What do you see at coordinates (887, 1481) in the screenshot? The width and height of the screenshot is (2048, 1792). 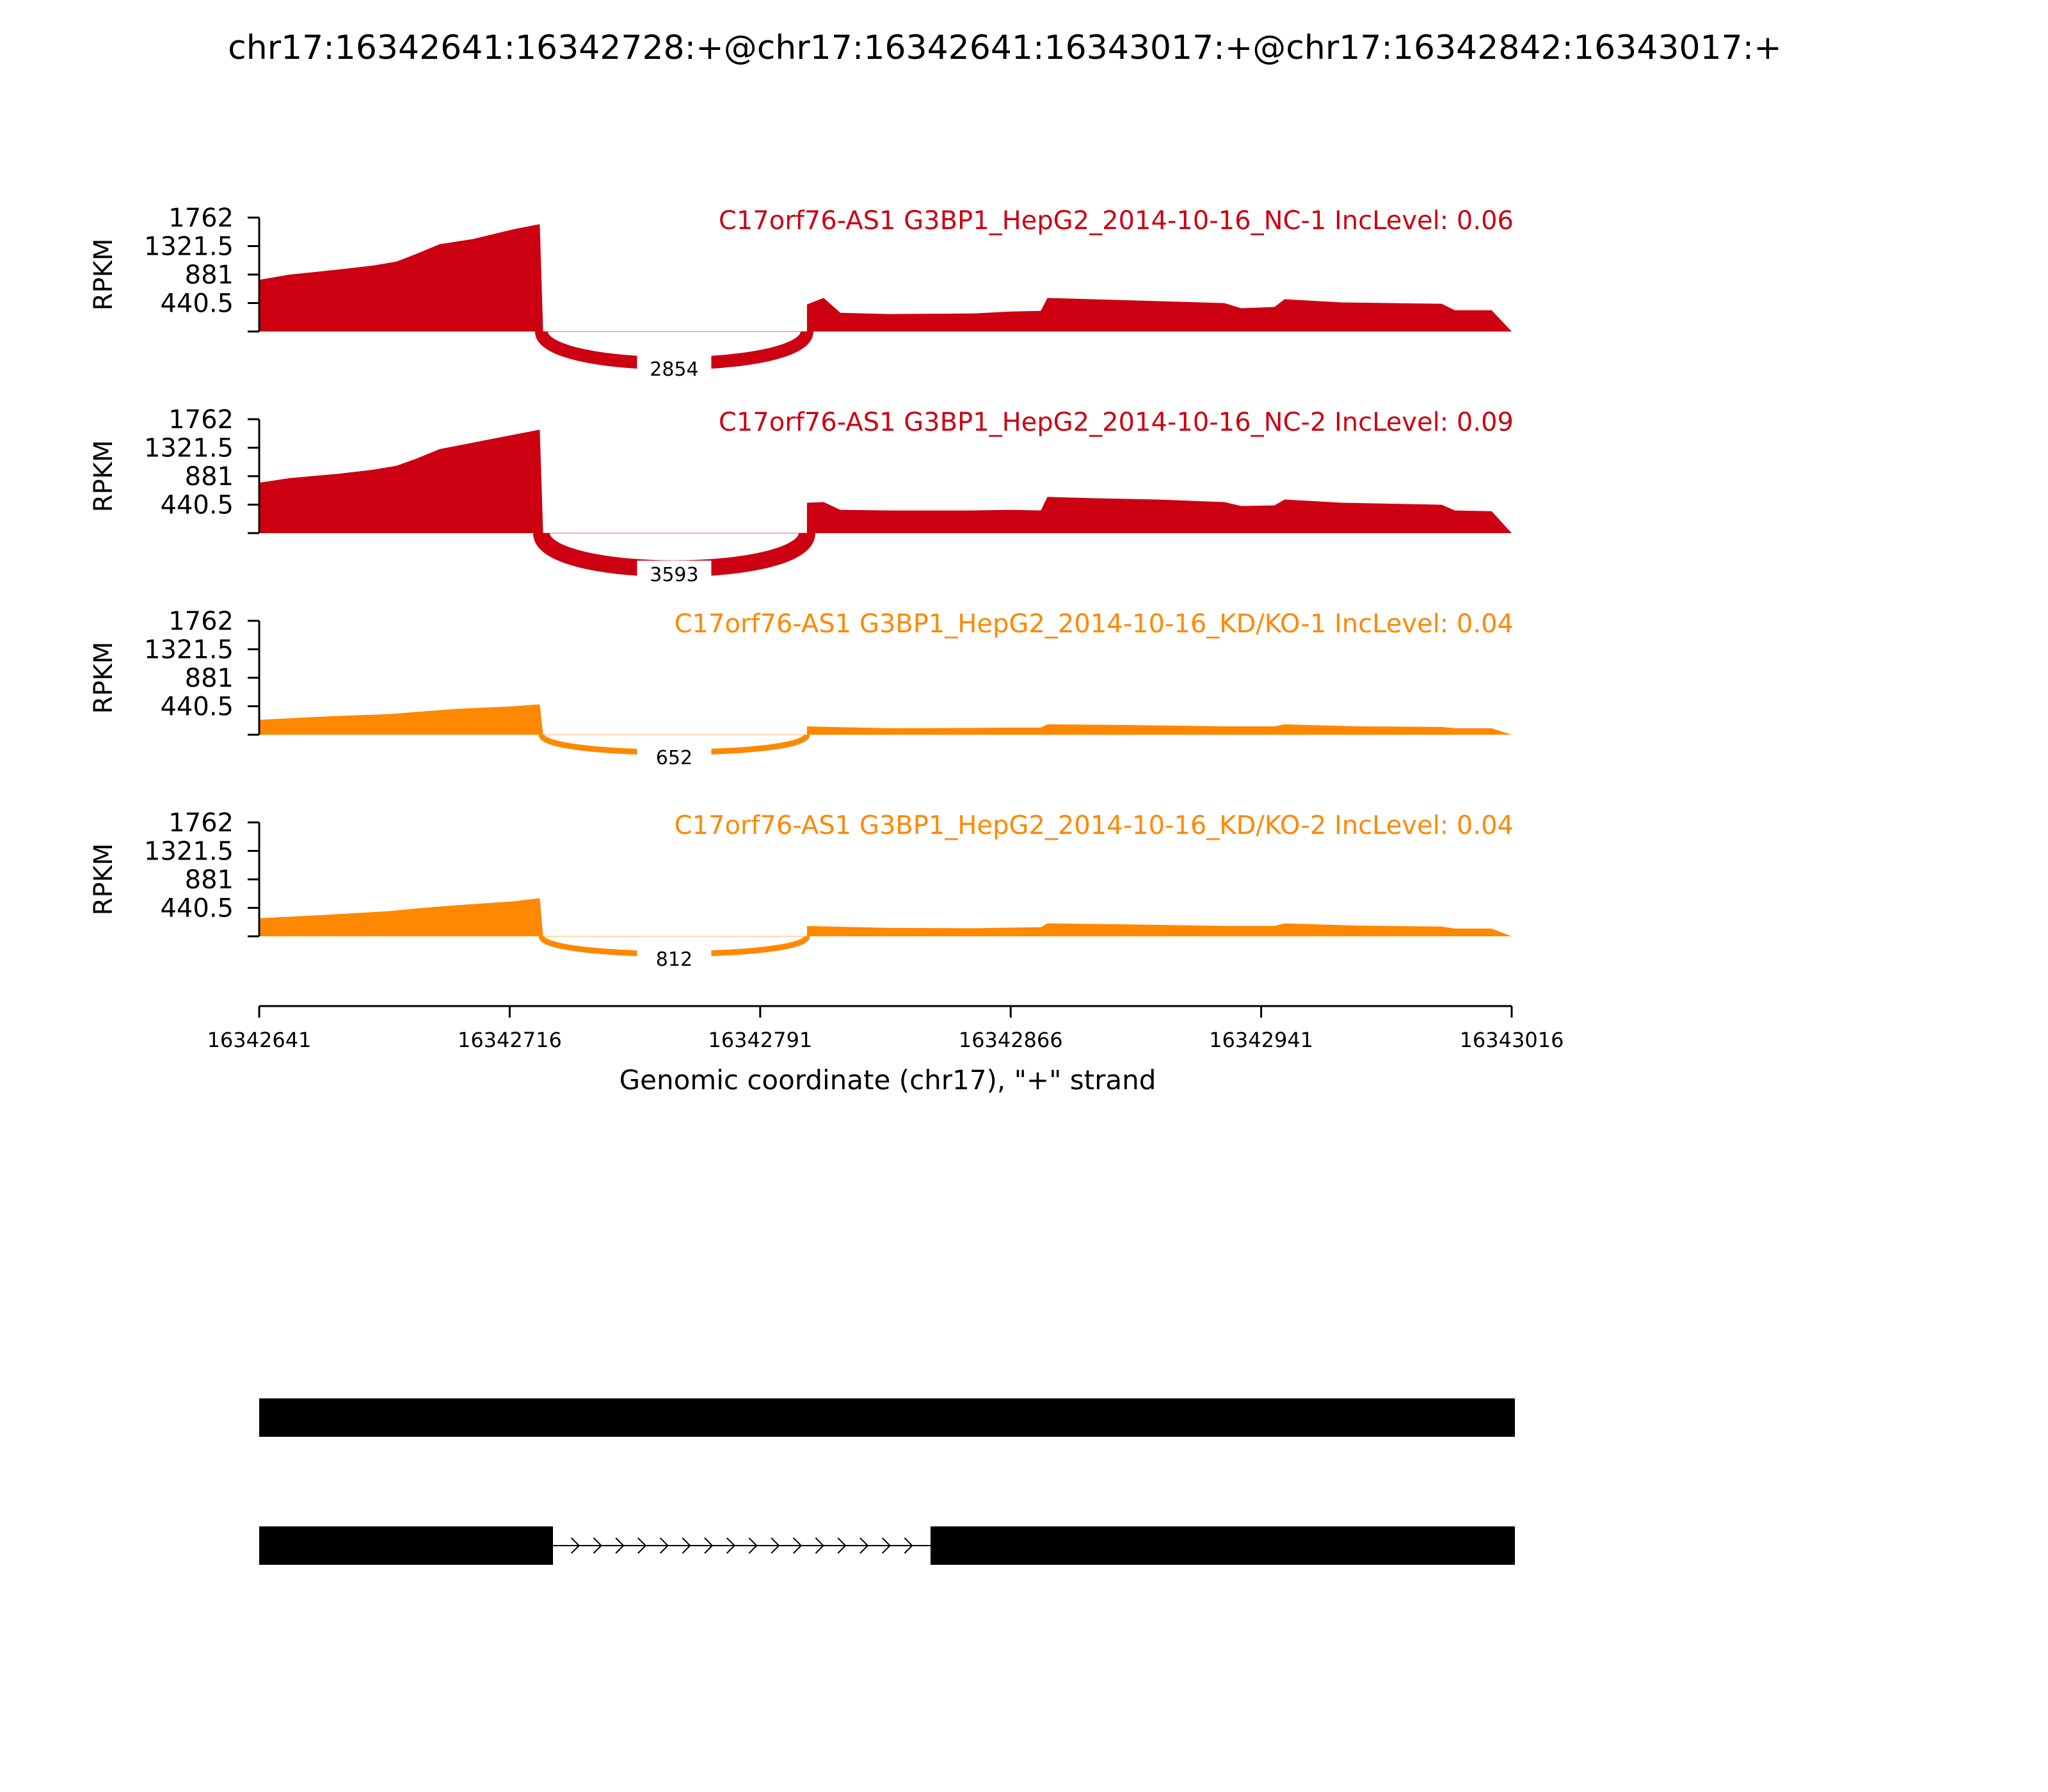 I see `isoform-models` at bounding box center [887, 1481].